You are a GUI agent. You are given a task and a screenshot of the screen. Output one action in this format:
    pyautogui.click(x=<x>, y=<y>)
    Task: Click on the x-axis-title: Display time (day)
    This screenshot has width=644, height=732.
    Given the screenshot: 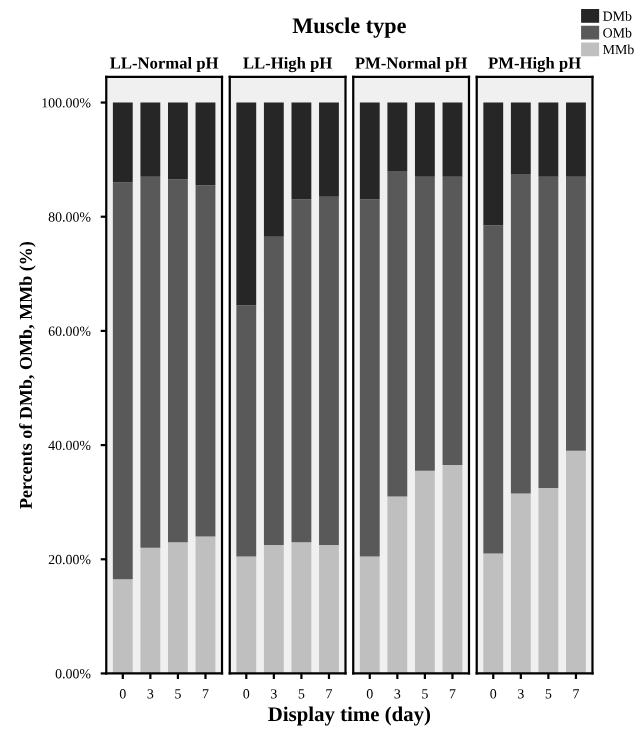 What is the action you would take?
    pyautogui.click(x=349, y=716)
    